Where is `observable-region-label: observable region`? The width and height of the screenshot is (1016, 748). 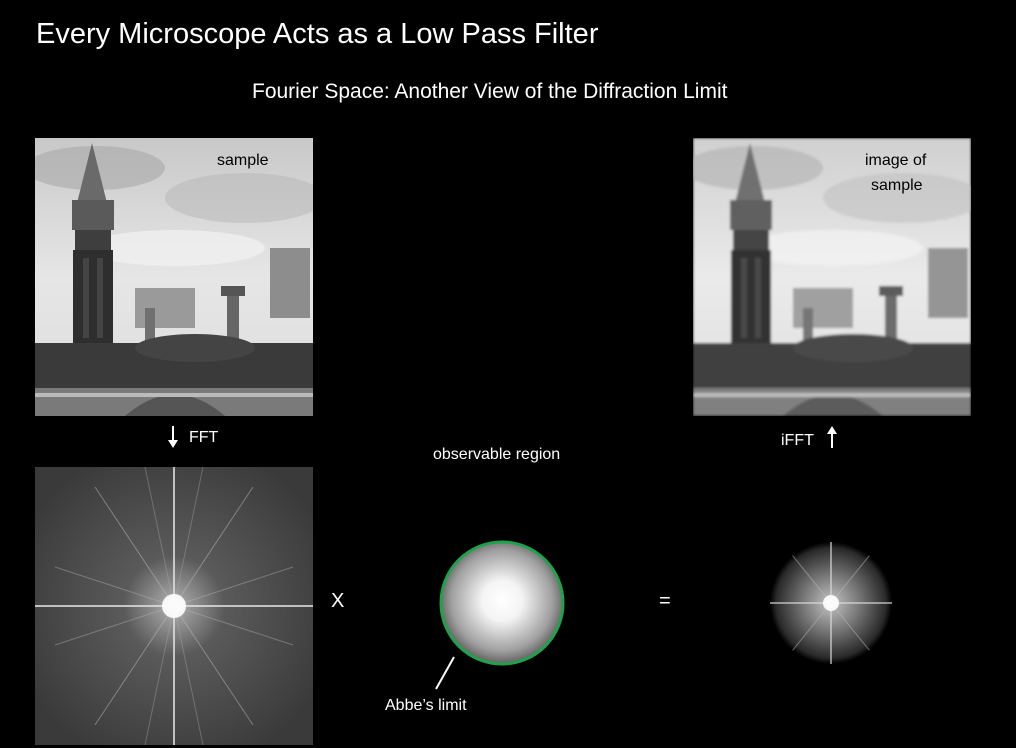
observable-region-label: observable region is located at coordinates (497, 454).